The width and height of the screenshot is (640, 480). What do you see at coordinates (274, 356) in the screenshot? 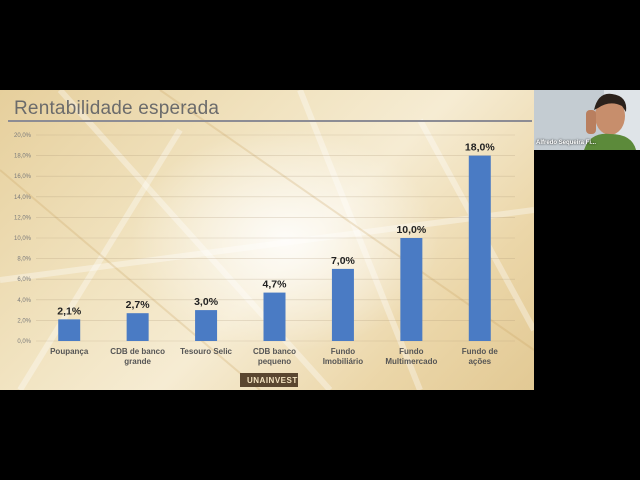
I see `category-label: CDB banco pequeno` at bounding box center [274, 356].